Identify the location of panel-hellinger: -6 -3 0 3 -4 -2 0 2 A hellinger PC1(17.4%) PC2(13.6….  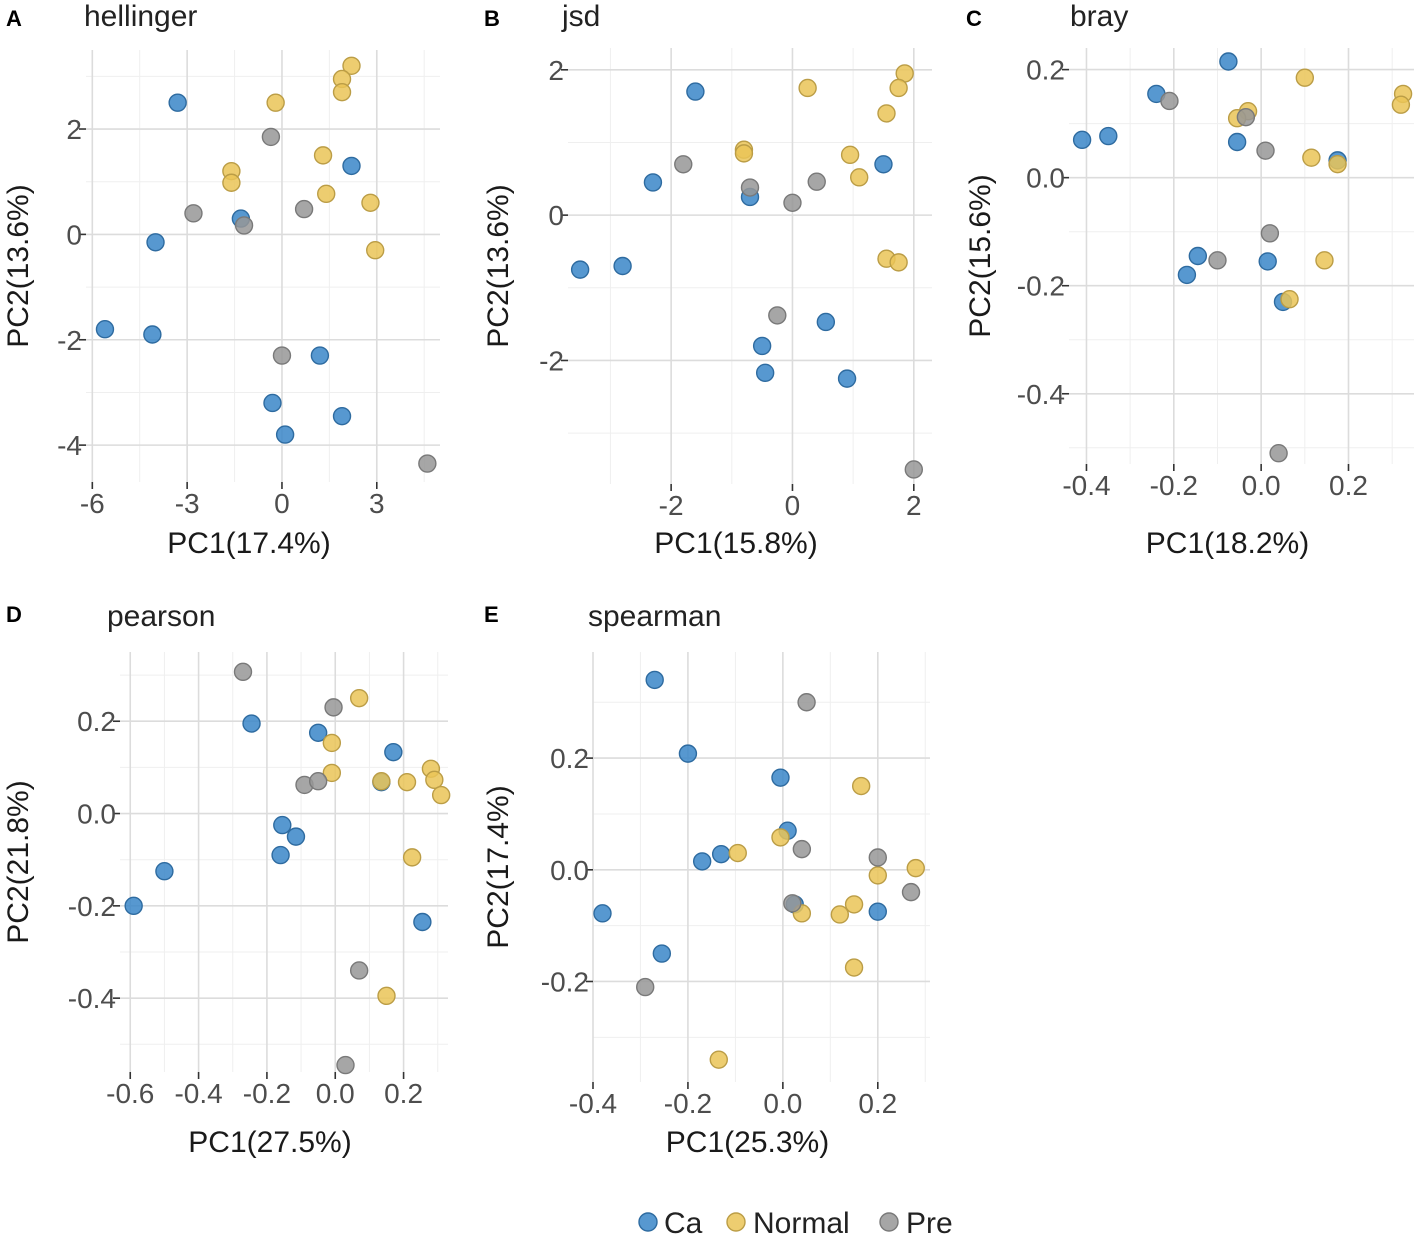
(221, 280).